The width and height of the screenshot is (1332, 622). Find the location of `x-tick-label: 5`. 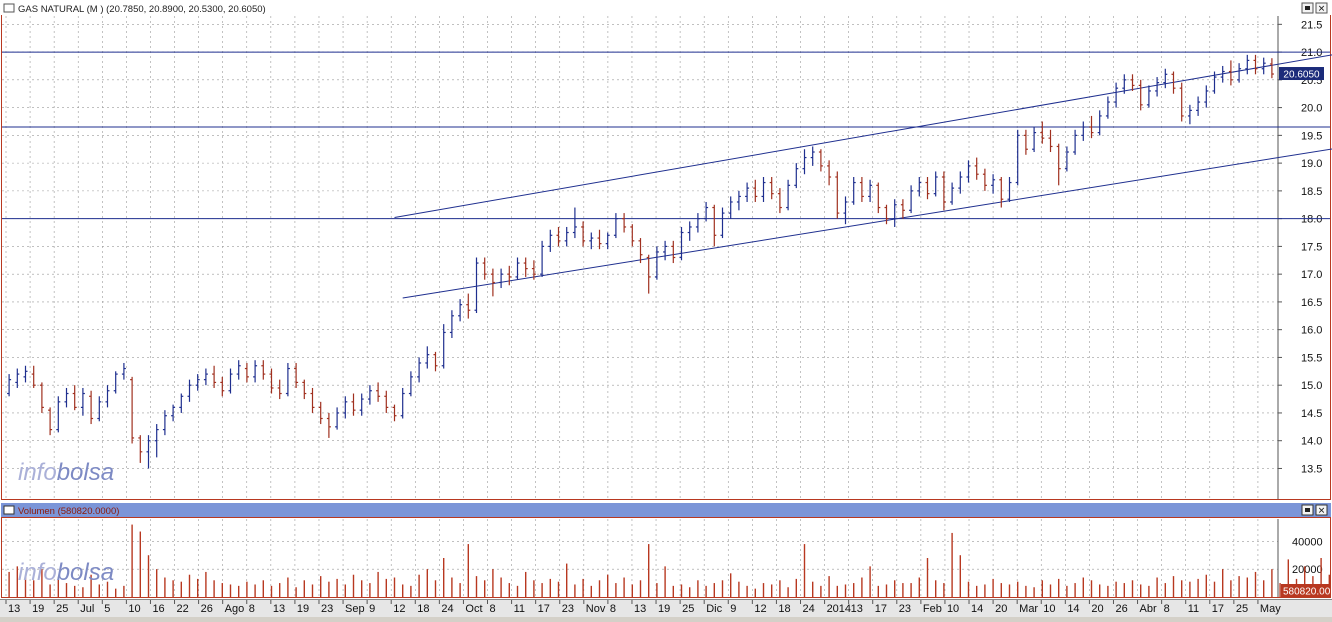

x-tick-label: 5 is located at coordinates (107, 609).